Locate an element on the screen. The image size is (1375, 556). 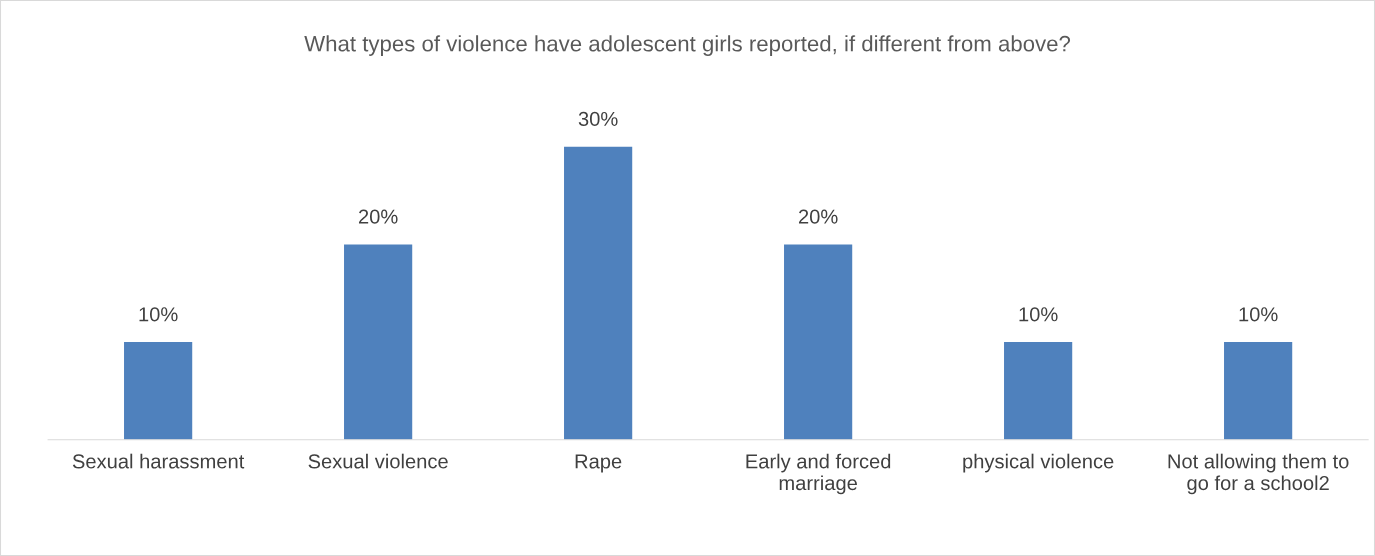
x-tick-label: physical violence is located at coordinates (1038, 463).